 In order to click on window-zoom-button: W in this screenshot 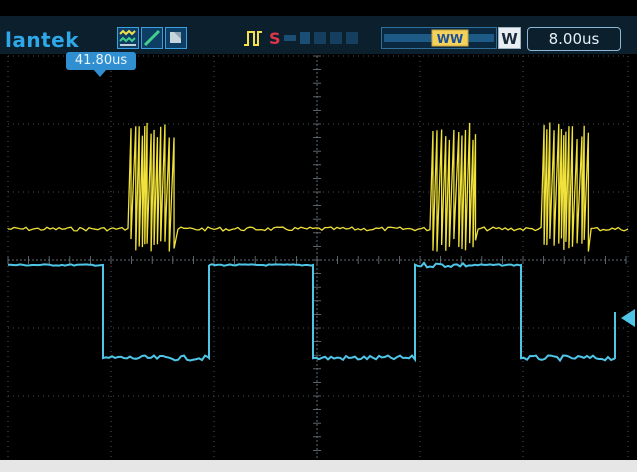, I will do `click(509, 38)`.